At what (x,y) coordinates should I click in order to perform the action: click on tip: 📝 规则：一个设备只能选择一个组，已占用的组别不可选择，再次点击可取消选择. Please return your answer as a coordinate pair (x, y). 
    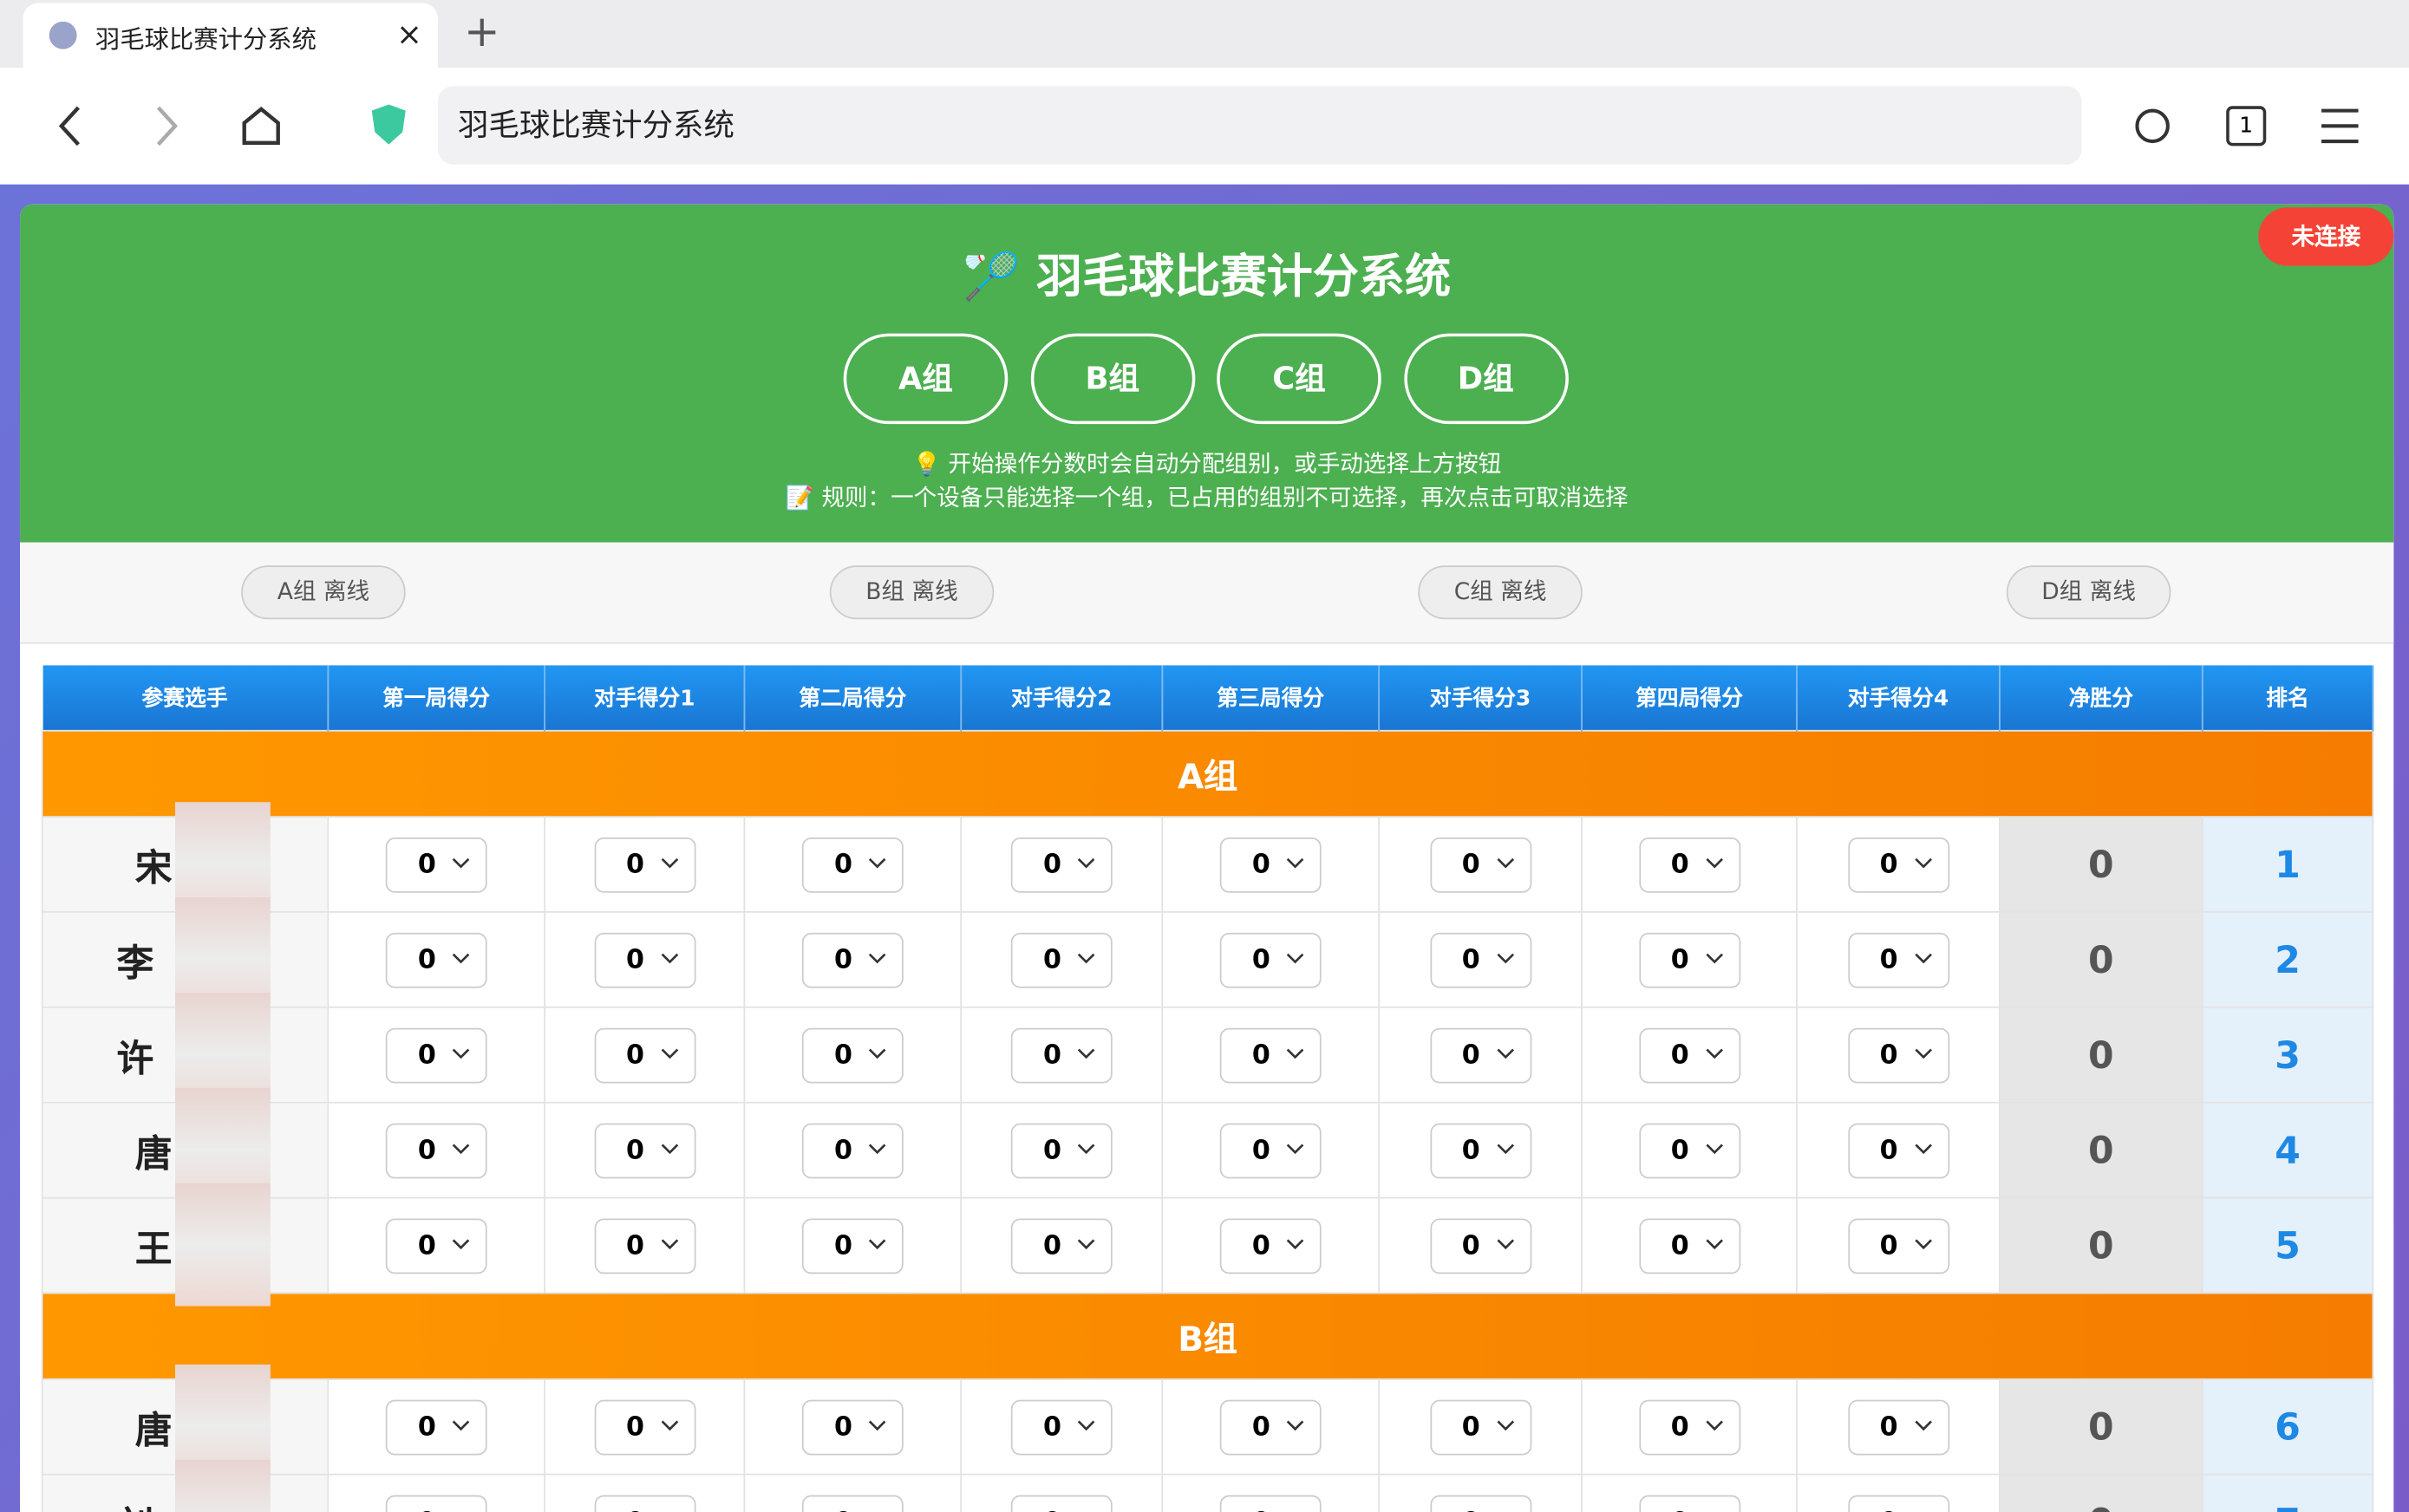
    Looking at the image, I should click on (1207, 498).